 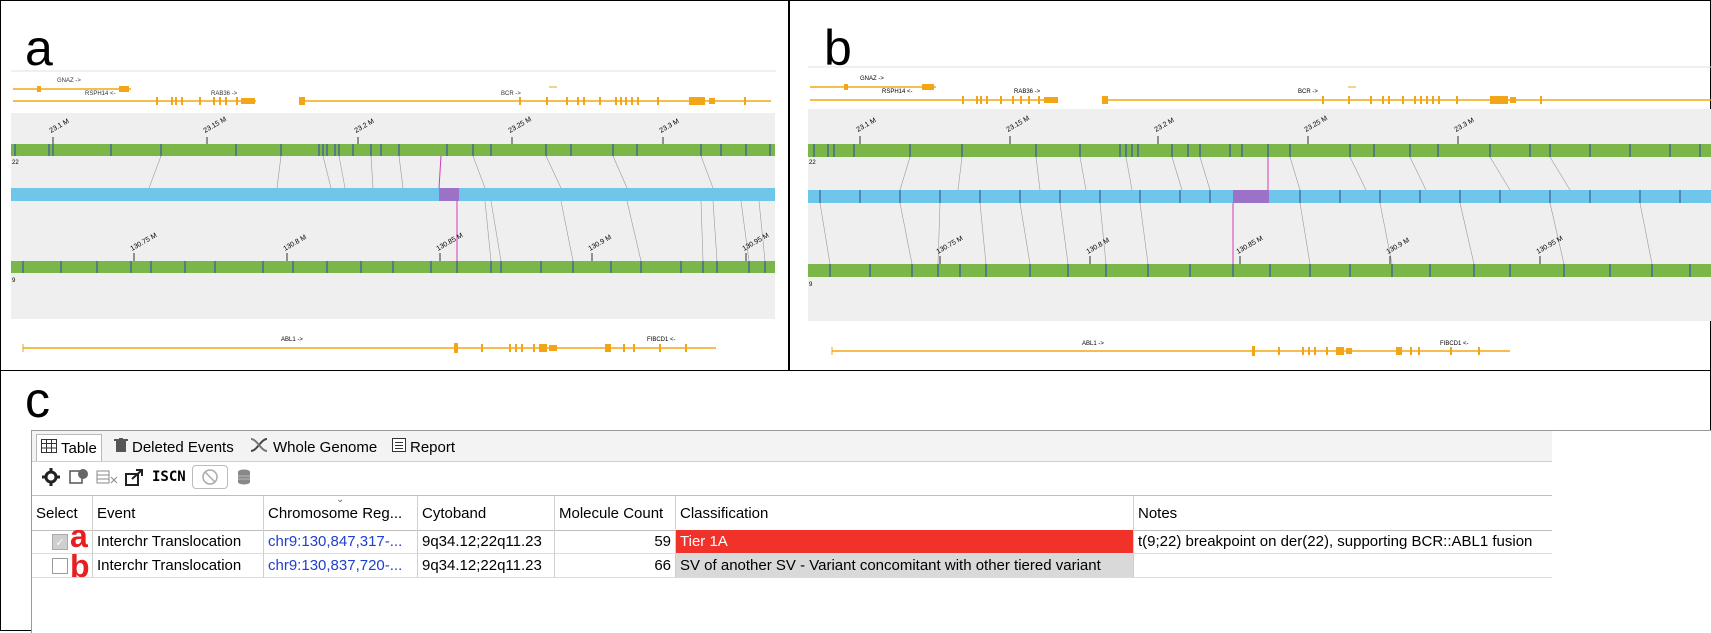 What do you see at coordinates (433, 447) in the screenshot?
I see `tab-label: Report` at bounding box center [433, 447].